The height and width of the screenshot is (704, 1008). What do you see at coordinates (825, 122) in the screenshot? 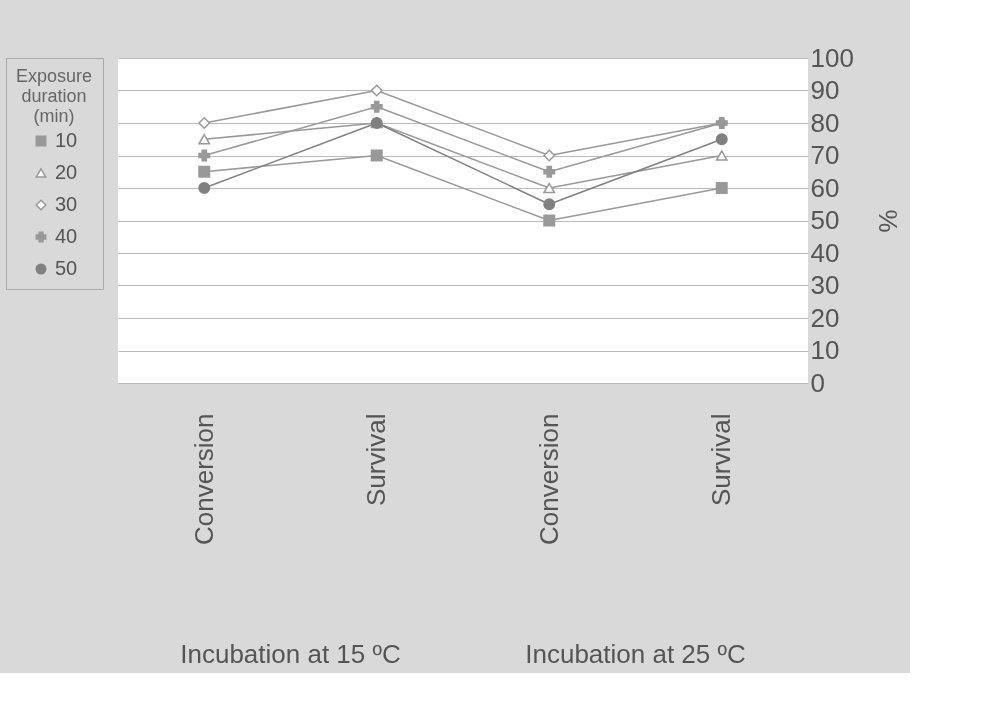
I see `y-tick-label: 80` at bounding box center [825, 122].